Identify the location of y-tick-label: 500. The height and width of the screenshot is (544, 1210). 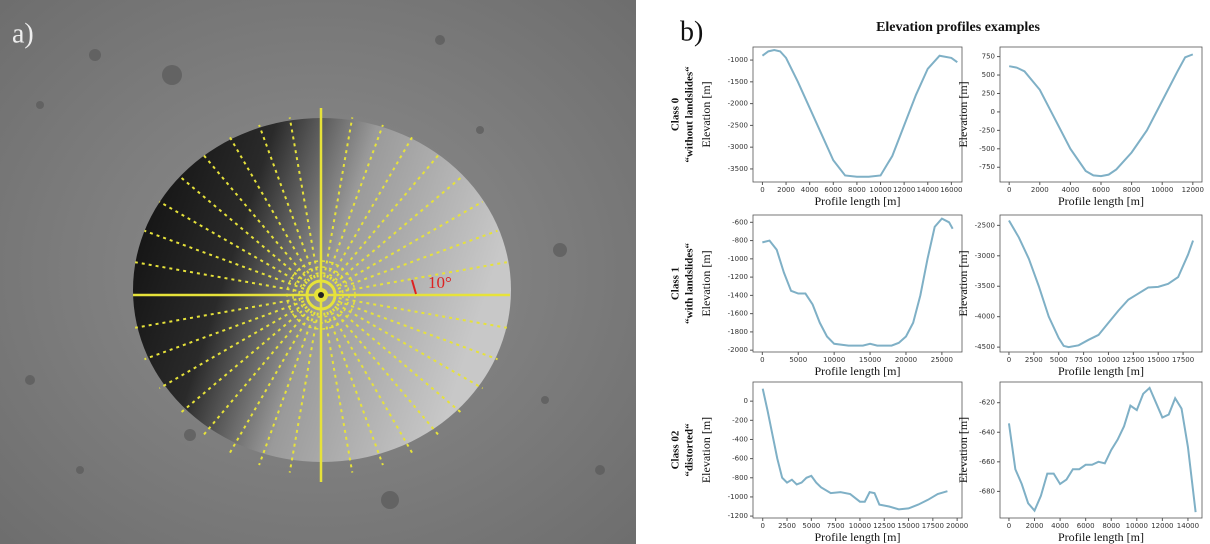
(988, 75).